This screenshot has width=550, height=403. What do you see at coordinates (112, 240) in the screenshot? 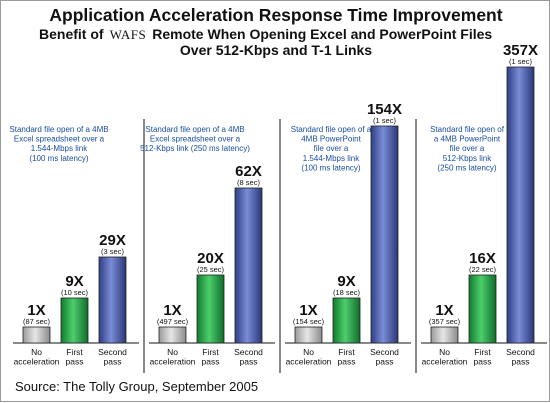
I see `data-label: 29X` at bounding box center [112, 240].